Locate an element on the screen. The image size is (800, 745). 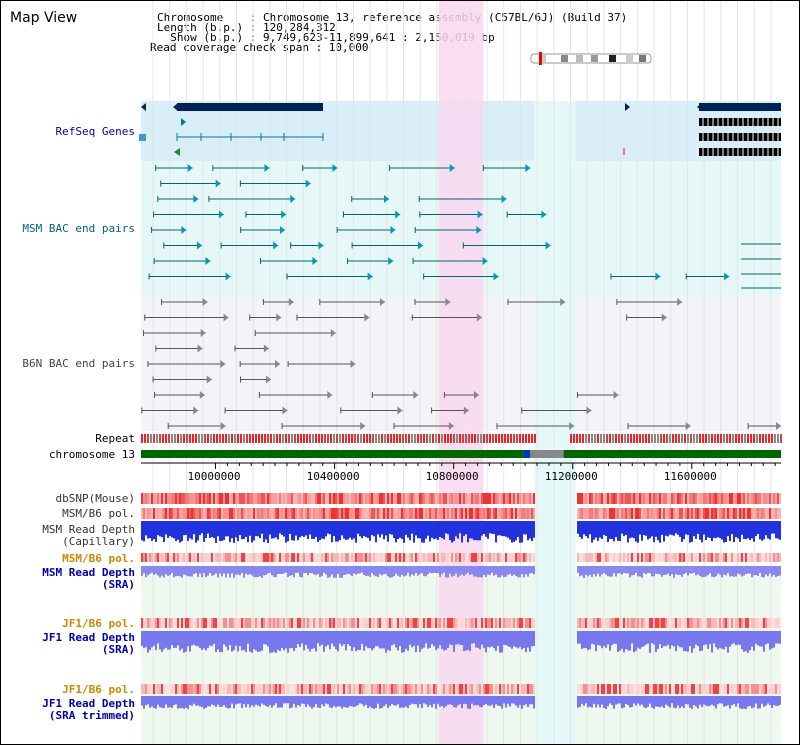
track-label-msm-b6-pol-1: MSM/B6 pol. is located at coordinates (98, 513).